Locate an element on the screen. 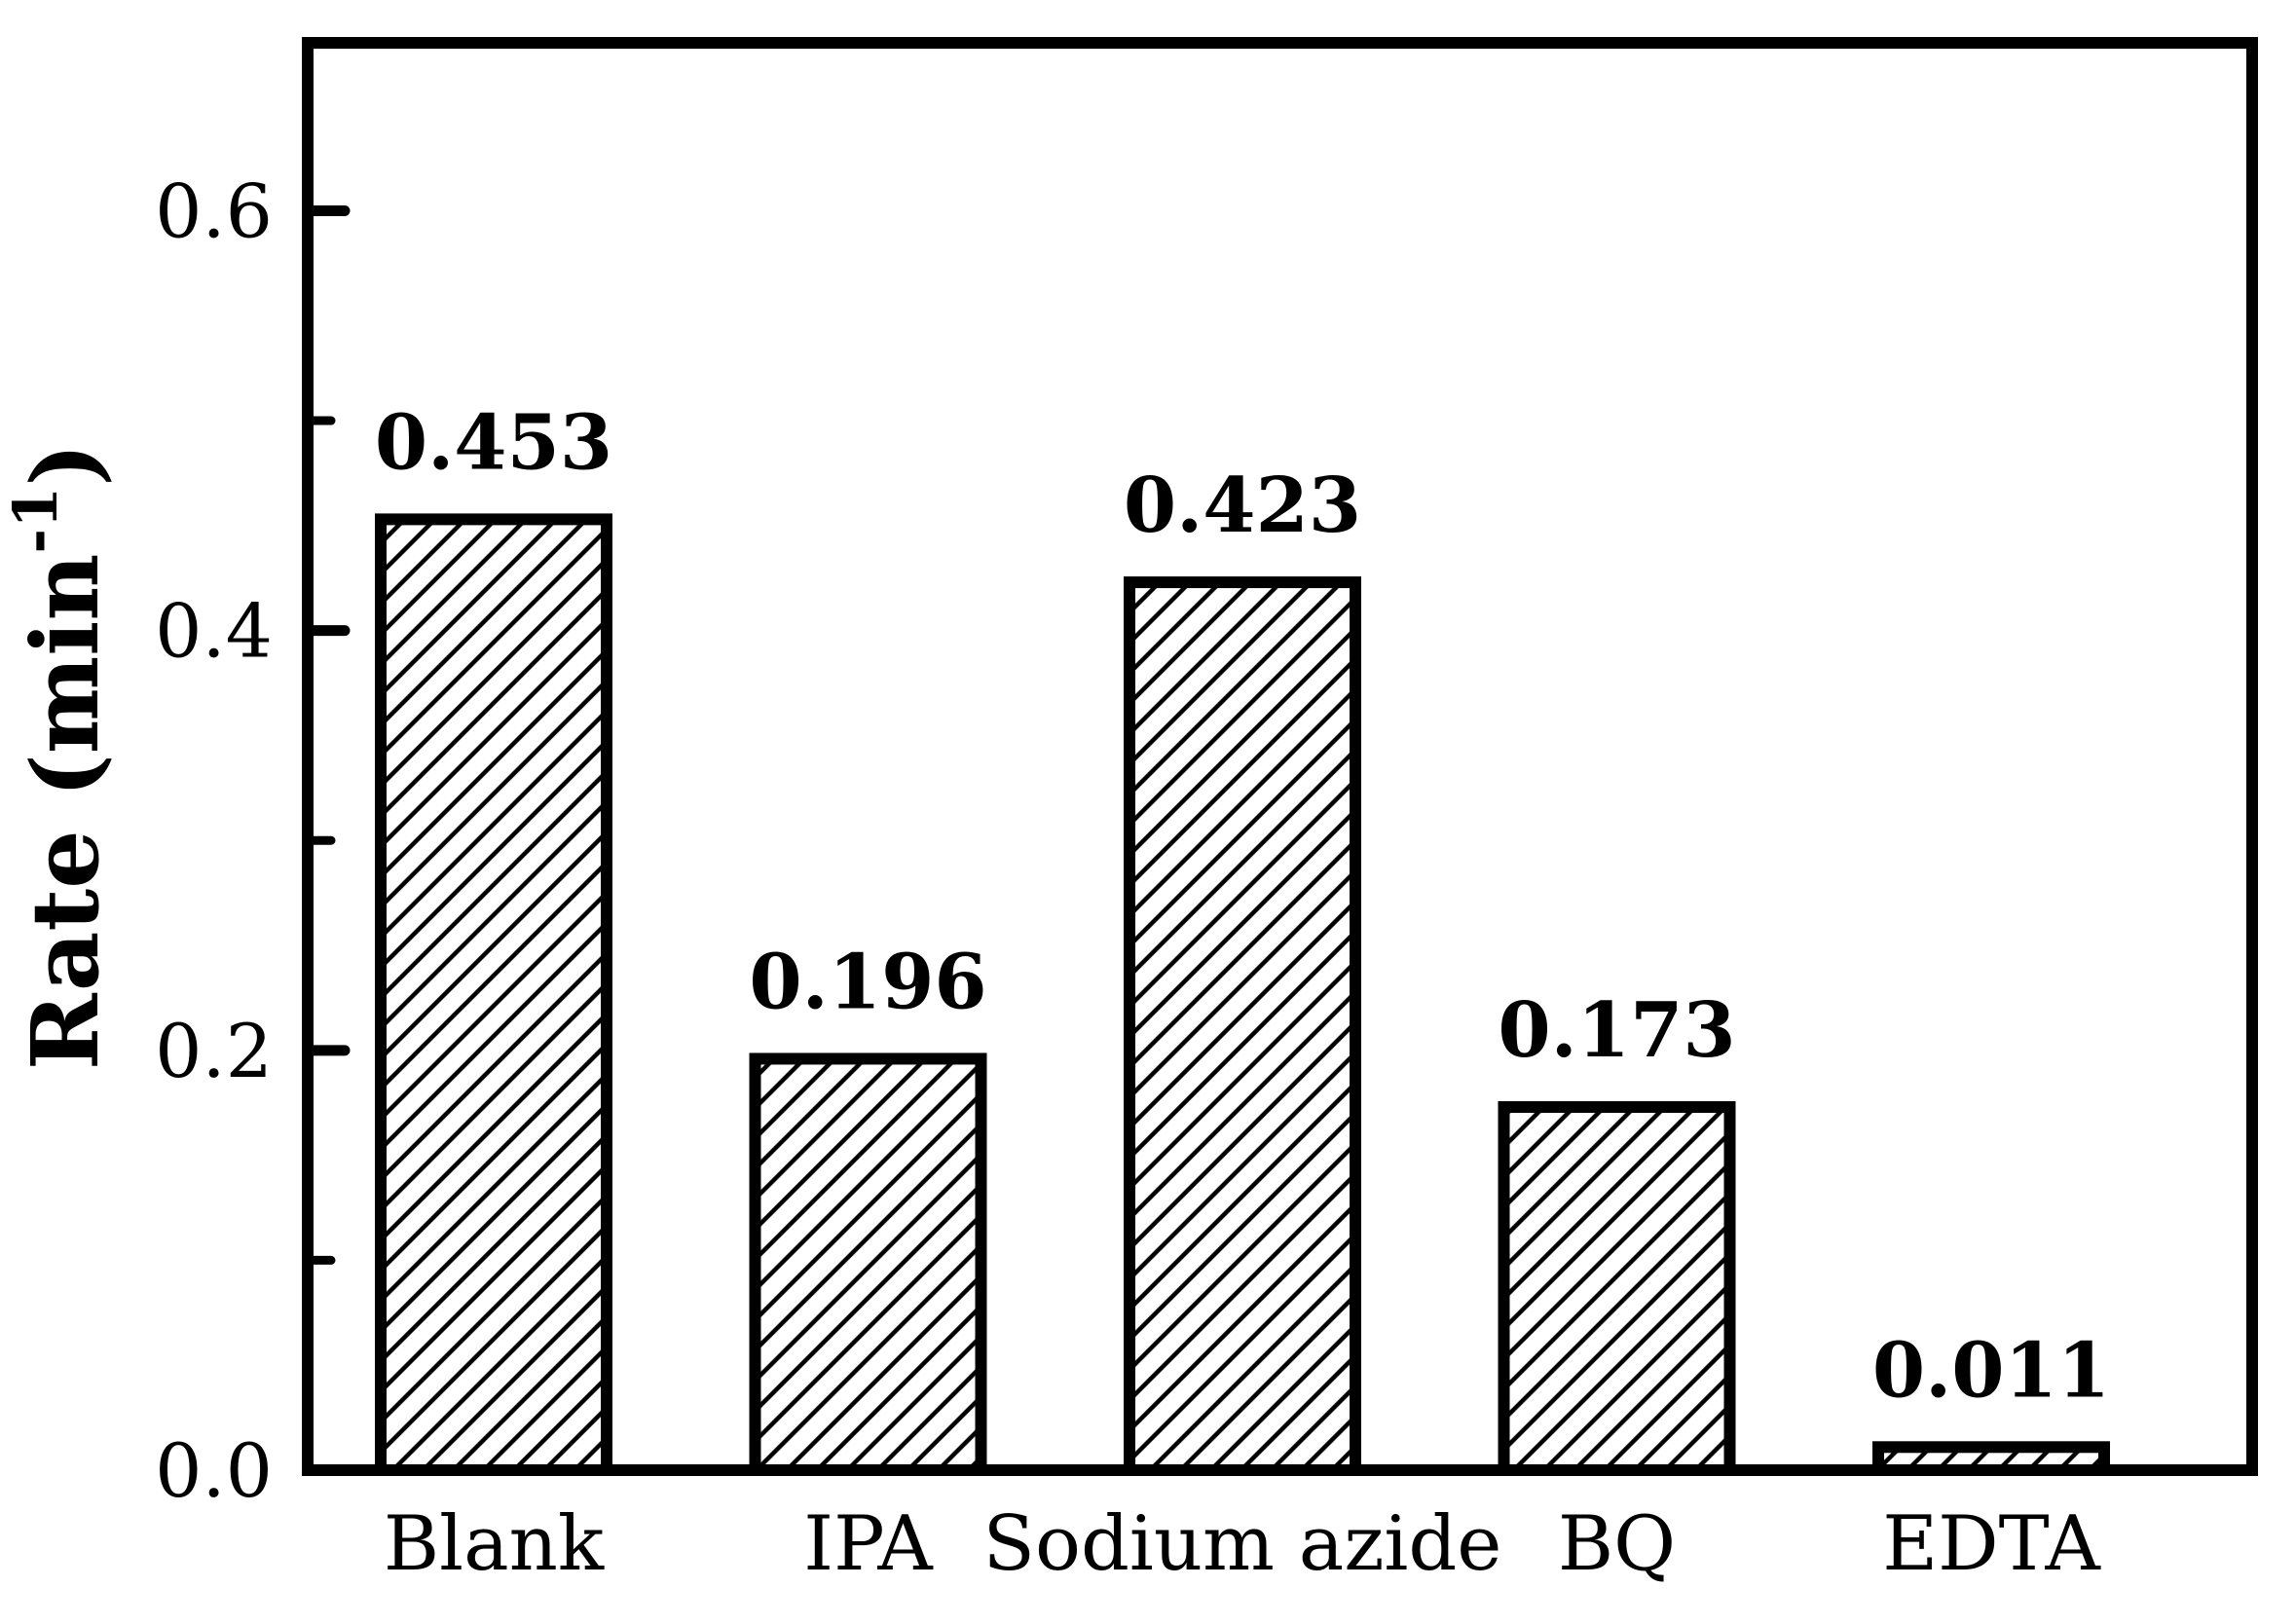  bar-value-label: 0.196 is located at coordinates (868, 982).